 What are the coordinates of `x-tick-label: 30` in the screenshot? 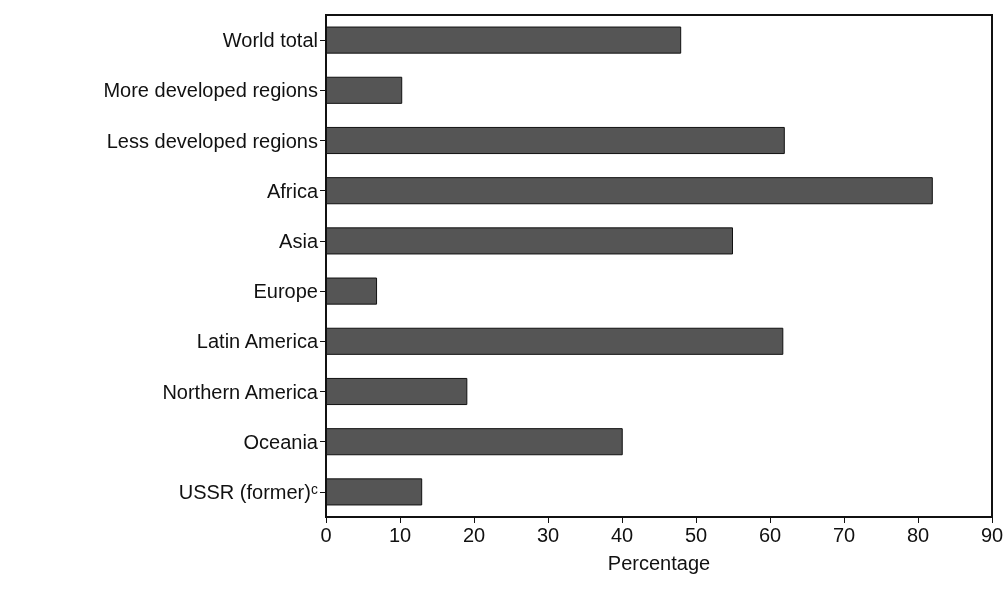 It's located at (548, 535).